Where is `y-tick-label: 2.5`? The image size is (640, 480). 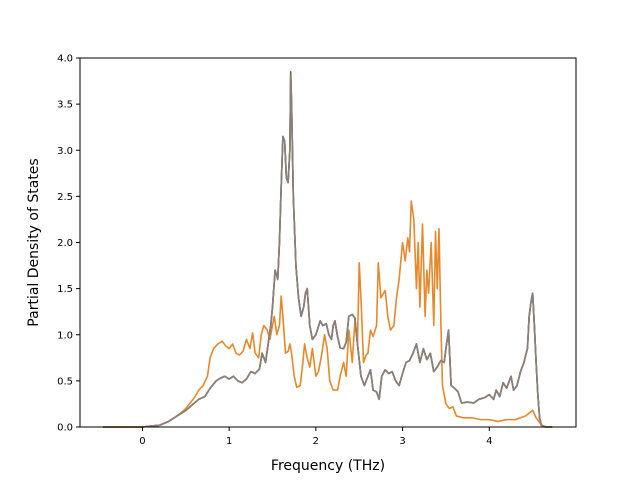 y-tick-label: 2.5 is located at coordinates (65, 197).